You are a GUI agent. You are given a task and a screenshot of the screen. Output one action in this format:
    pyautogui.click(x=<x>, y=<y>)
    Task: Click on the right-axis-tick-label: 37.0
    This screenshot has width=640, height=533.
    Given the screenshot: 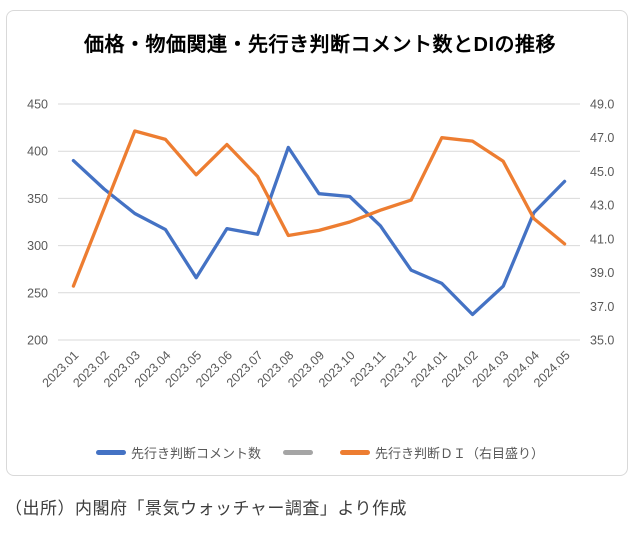 What is the action you would take?
    pyautogui.click(x=602, y=307)
    